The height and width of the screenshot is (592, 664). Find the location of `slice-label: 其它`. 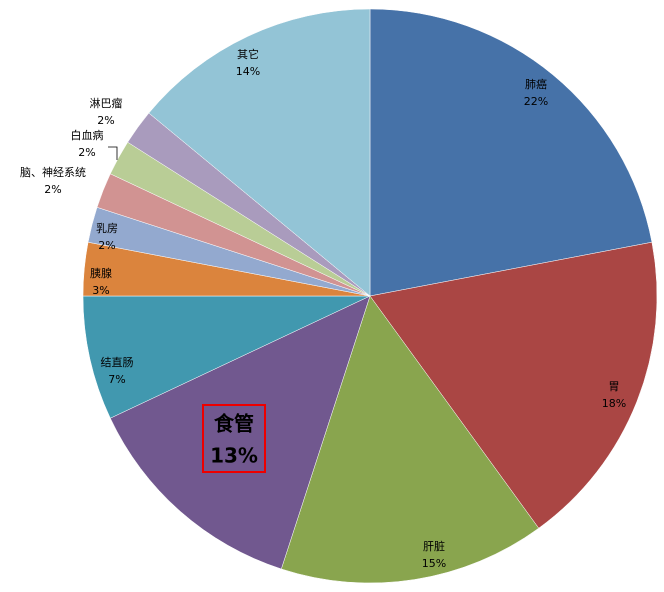

slice-label: 其它 is located at coordinates (248, 54).